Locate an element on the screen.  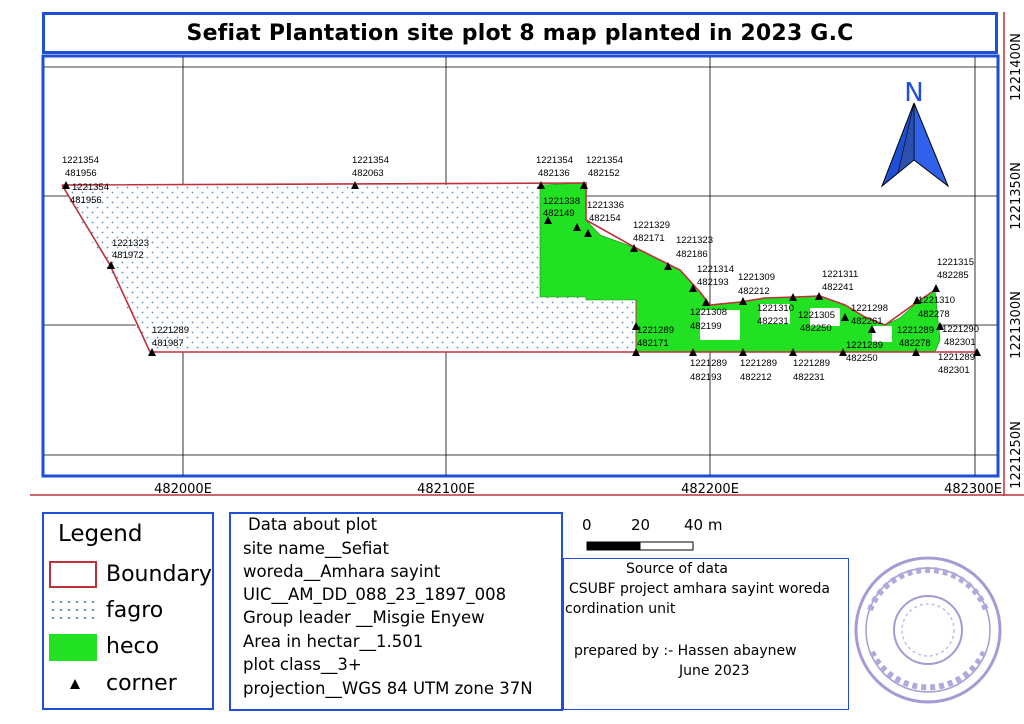
prepared-by: prepared by :- Hassen abaynew is located at coordinates (685, 651).